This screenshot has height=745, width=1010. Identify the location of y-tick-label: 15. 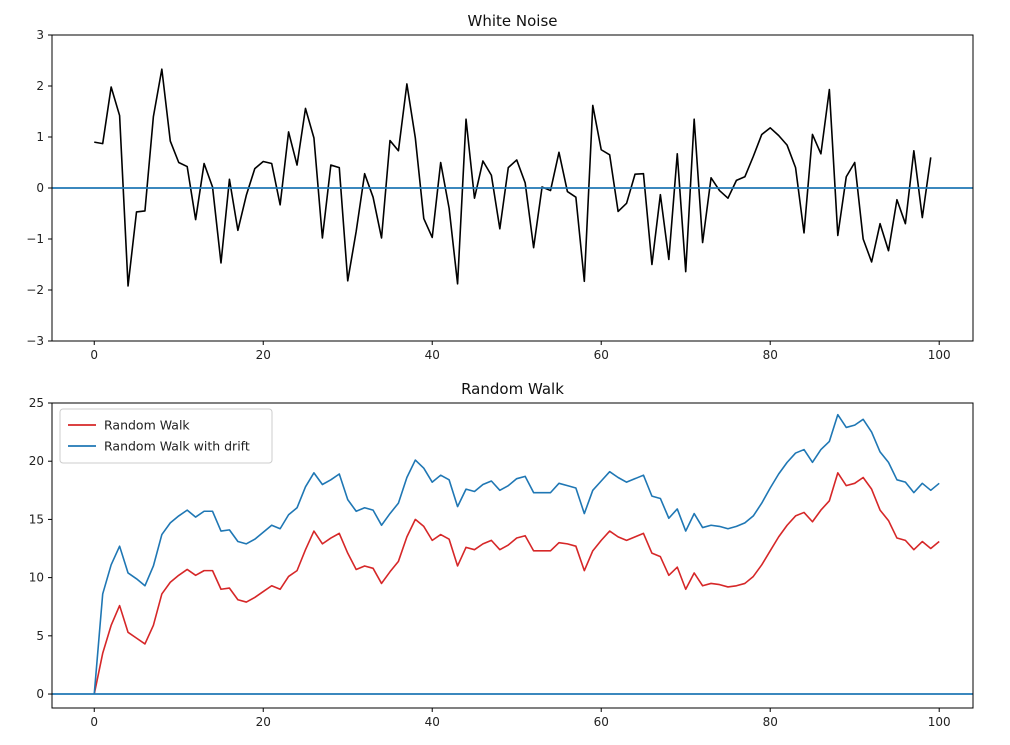
(36, 519).